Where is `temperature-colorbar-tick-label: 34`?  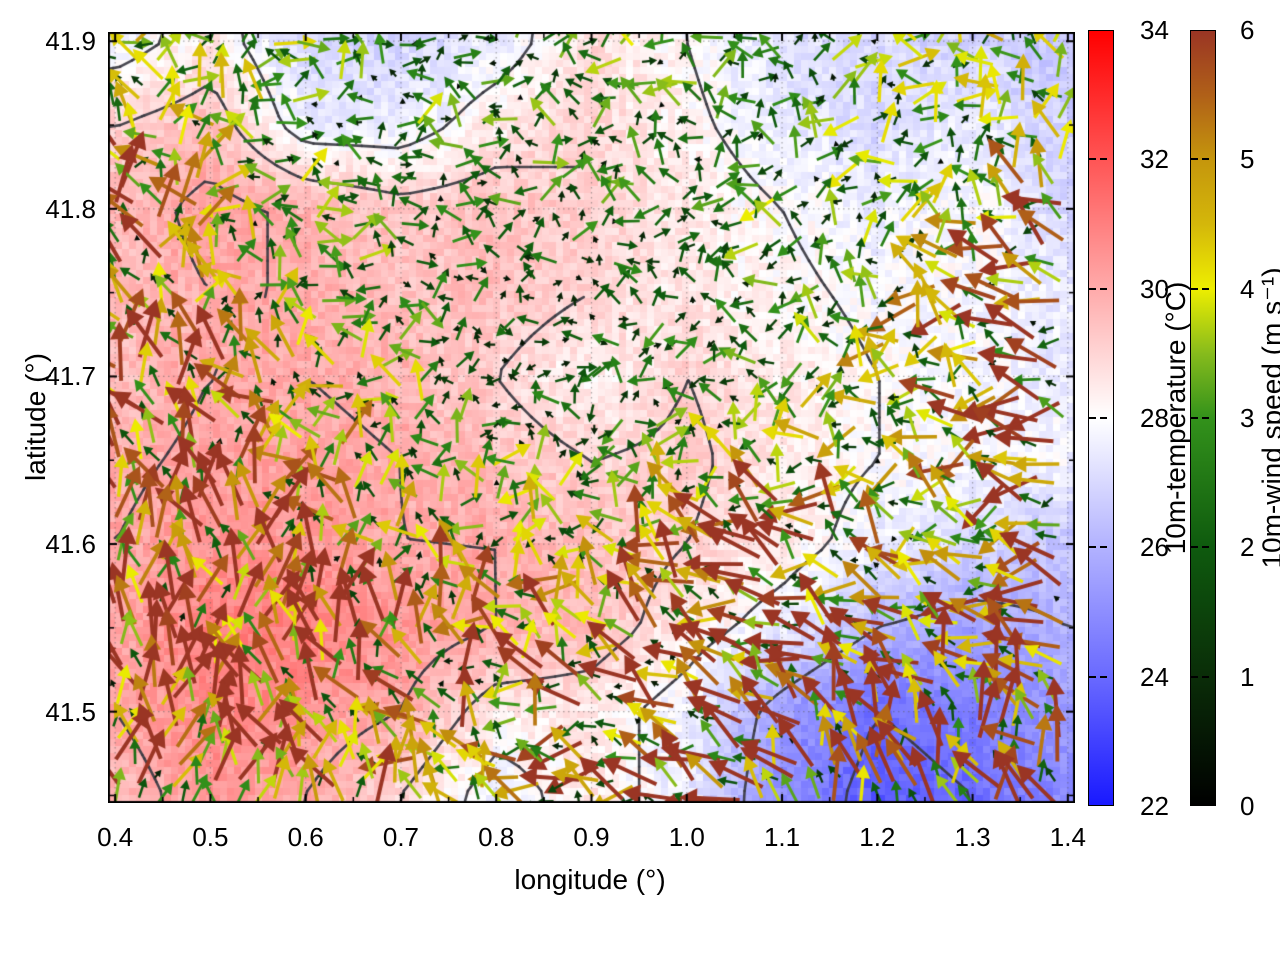 temperature-colorbar-tick-label: 34 is located at coordinates (1154, 30).